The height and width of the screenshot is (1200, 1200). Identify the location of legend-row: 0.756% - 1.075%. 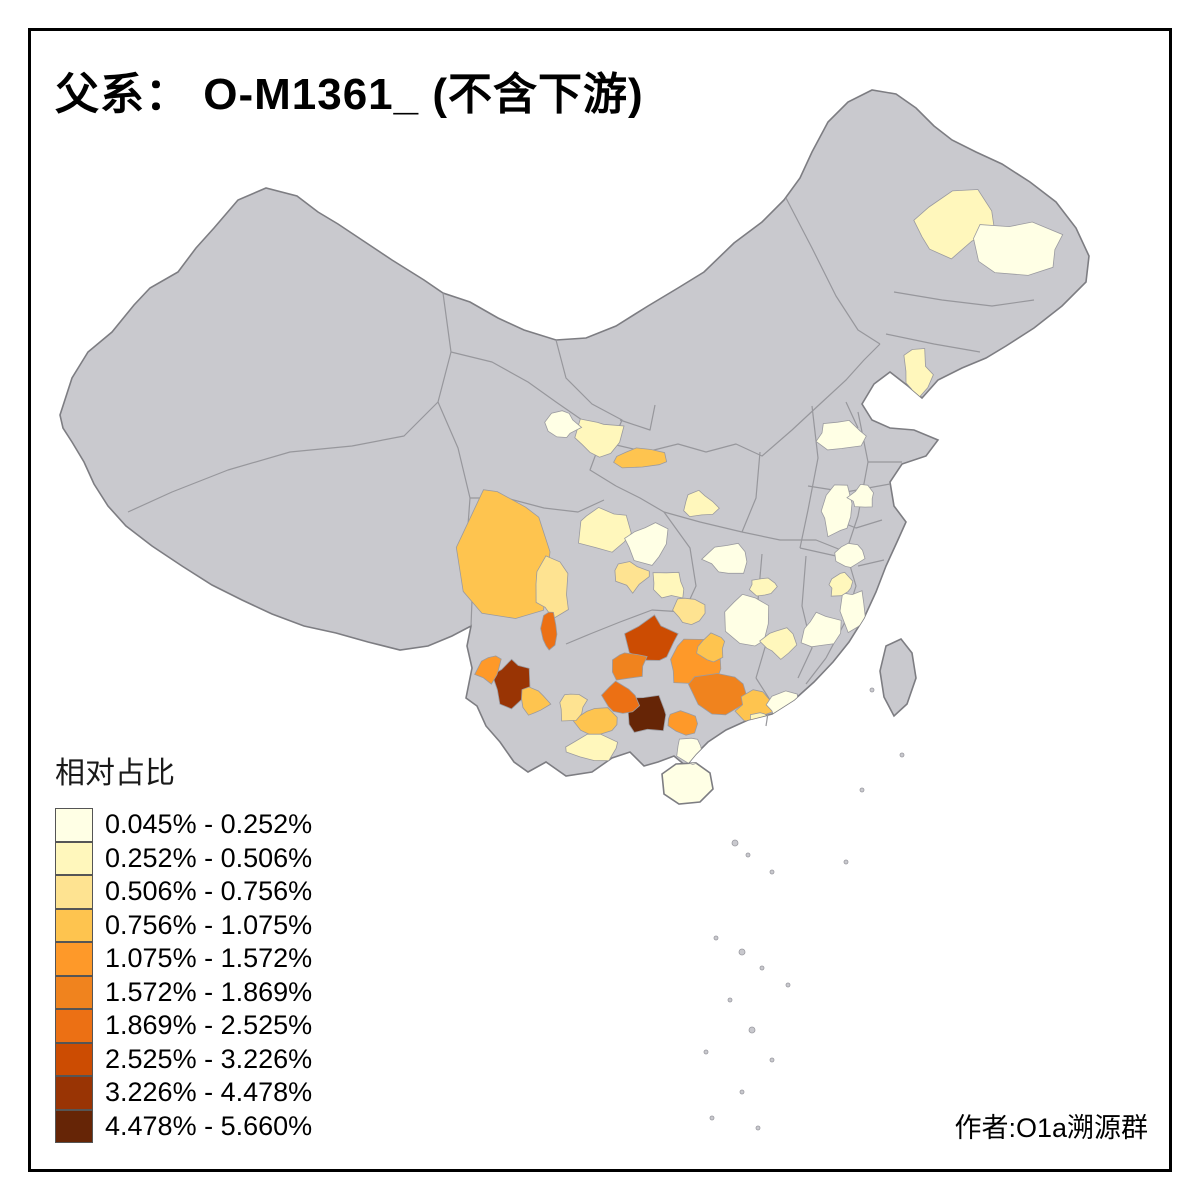
(184, 925).